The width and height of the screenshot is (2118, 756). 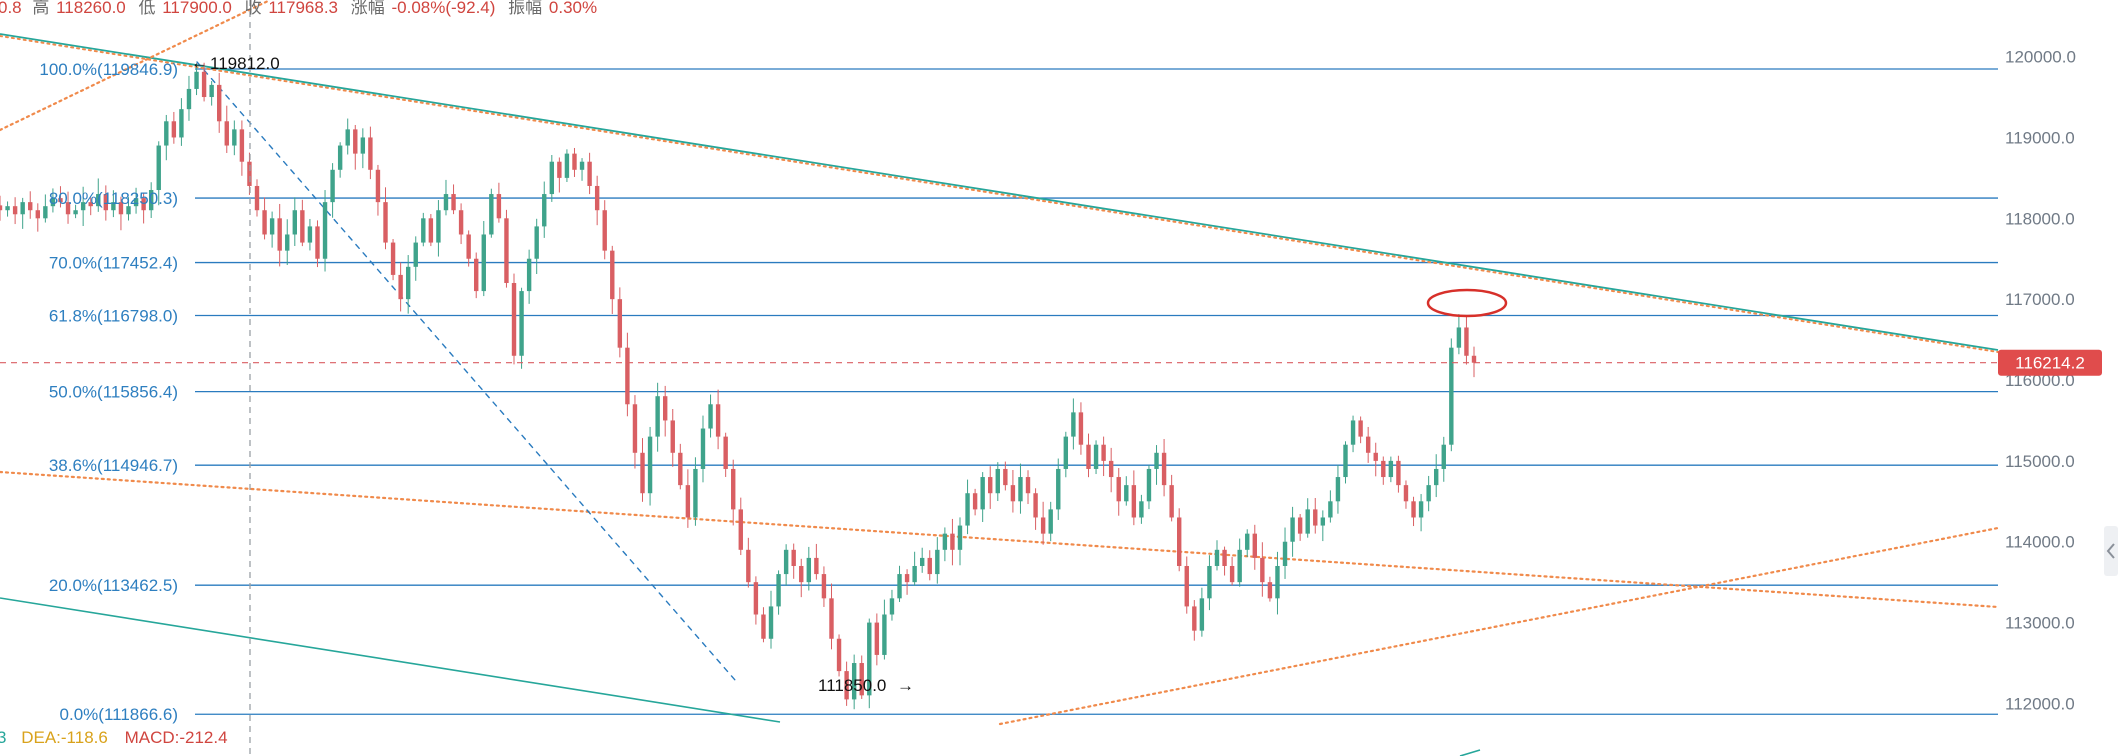 What do you see at coordinates (1470, 752) in the screenshot?
I see `macd-line-fragment` at bounding box center [1470, 752].